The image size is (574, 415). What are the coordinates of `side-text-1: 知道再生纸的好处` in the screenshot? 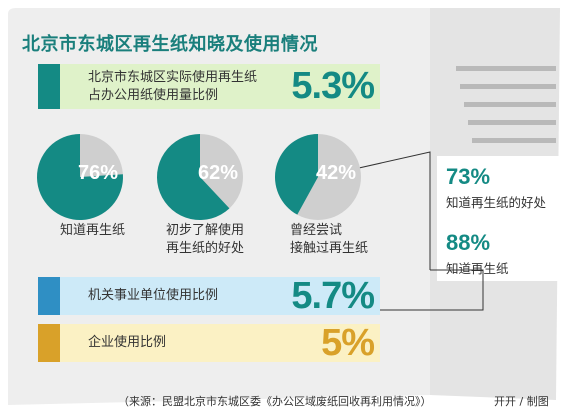 It's located at (496, 202).